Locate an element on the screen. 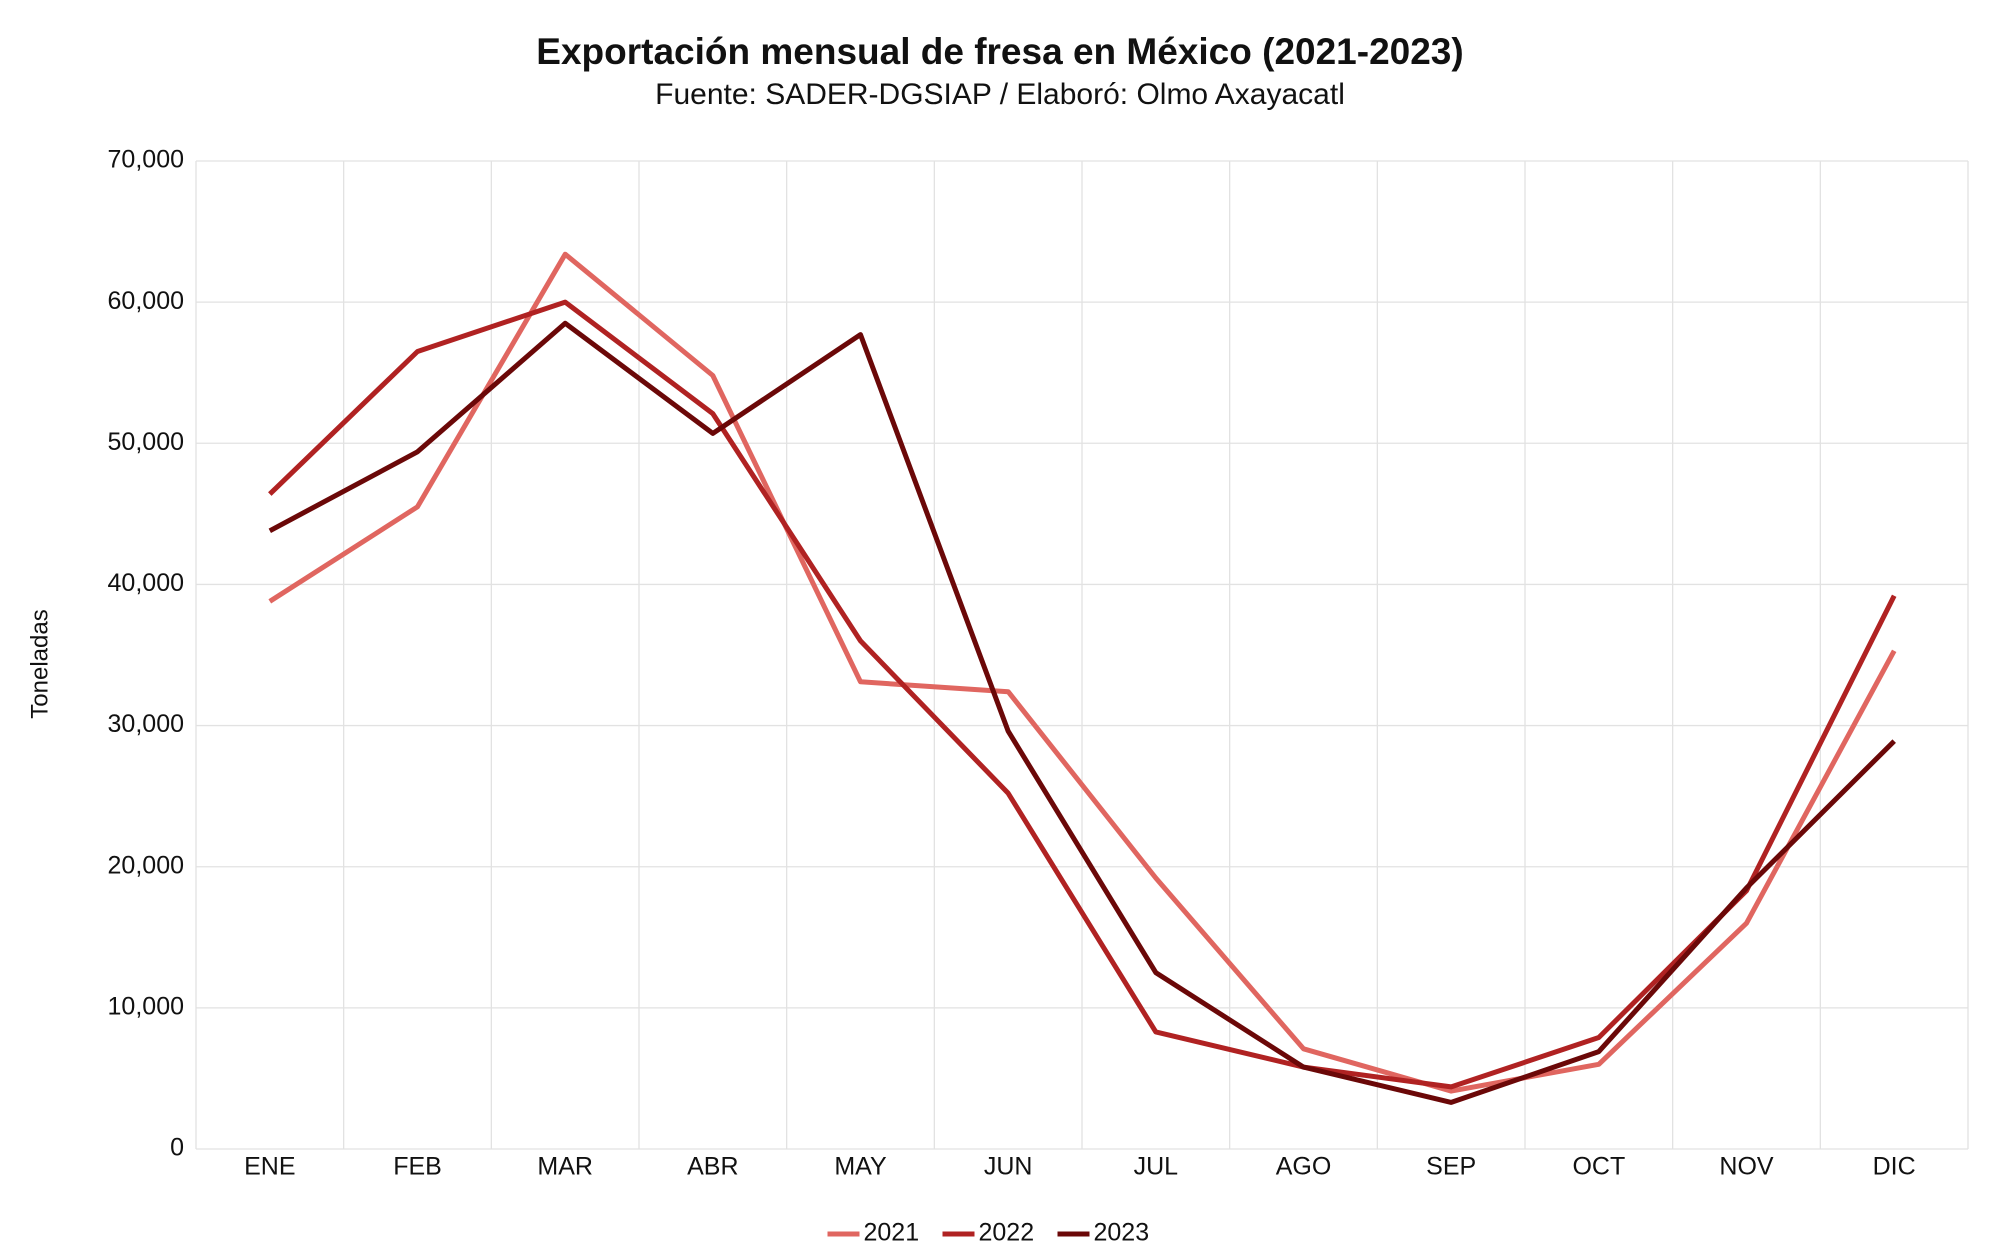 Image resolution: width=2000 pixels, height=1250 pixels. x-tick-label: ABR is located at coordinates (712, 1167).